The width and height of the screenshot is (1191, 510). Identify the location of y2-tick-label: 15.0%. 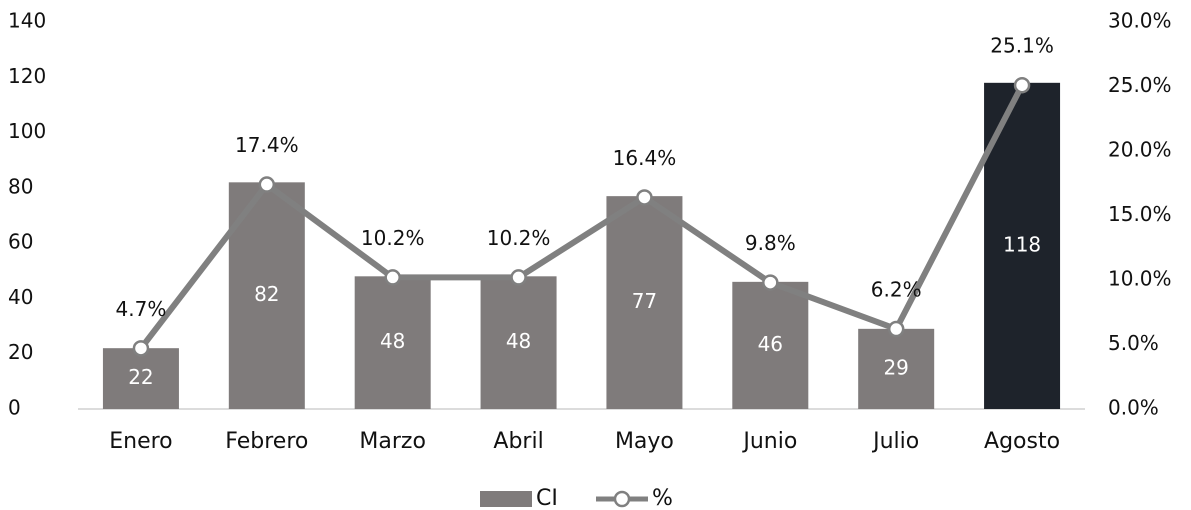
(1140, 214).